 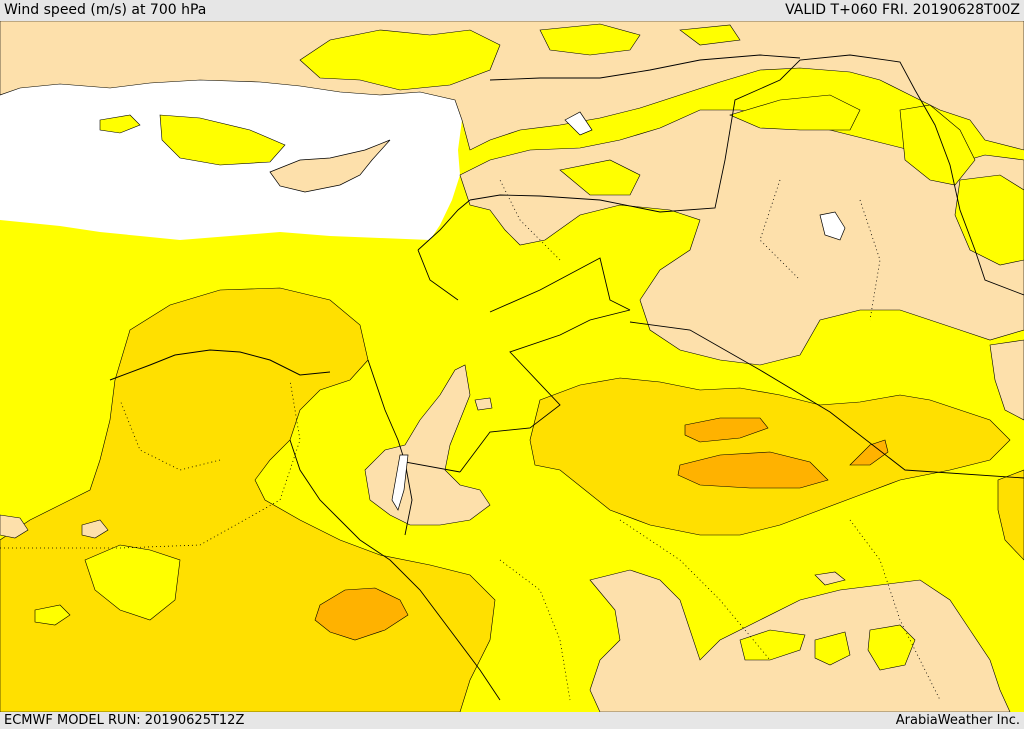 What do you see at coordinates (1006, 380) in the screenshot?
I see `calm-region-far-east` at bounding box center [1006, 380].